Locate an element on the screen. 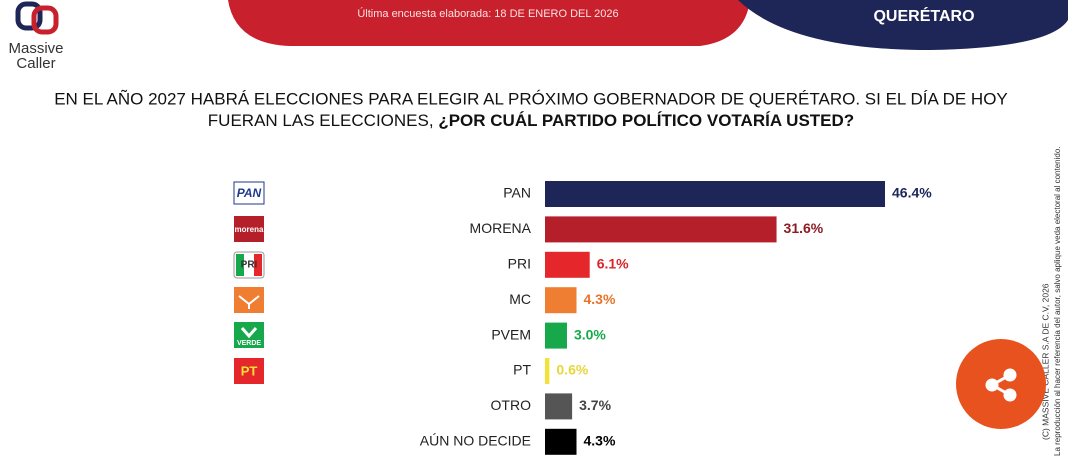 The height and width of the screenshot is (456, 1068). category-label: OTRO is located at coordinates (511, 405).